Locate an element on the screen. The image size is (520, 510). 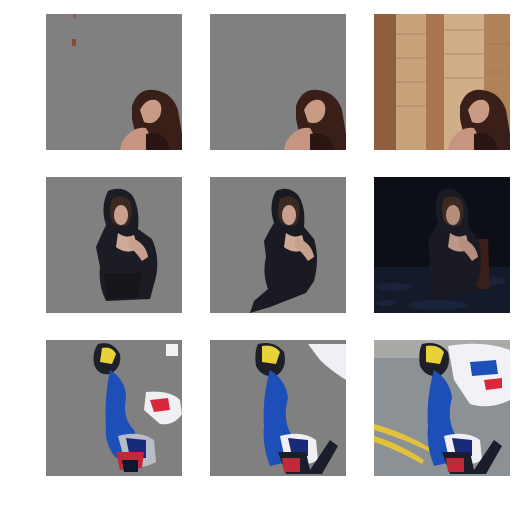
motorcycle-racer-photo is located at coordinates (442, 408).